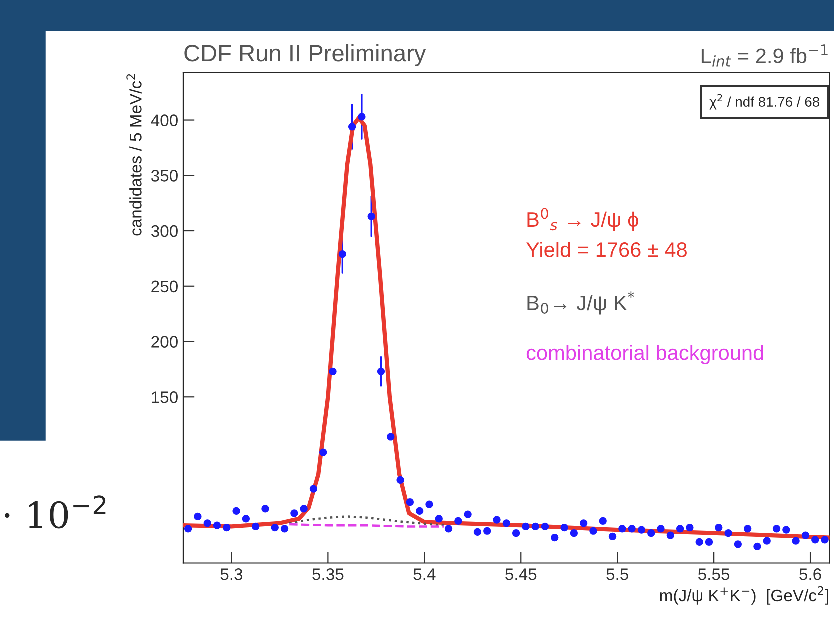 Image resolution: width=834 pixels, height=621 pixels. I want to click on x-tick-label: 5.45, so click(521, 574).